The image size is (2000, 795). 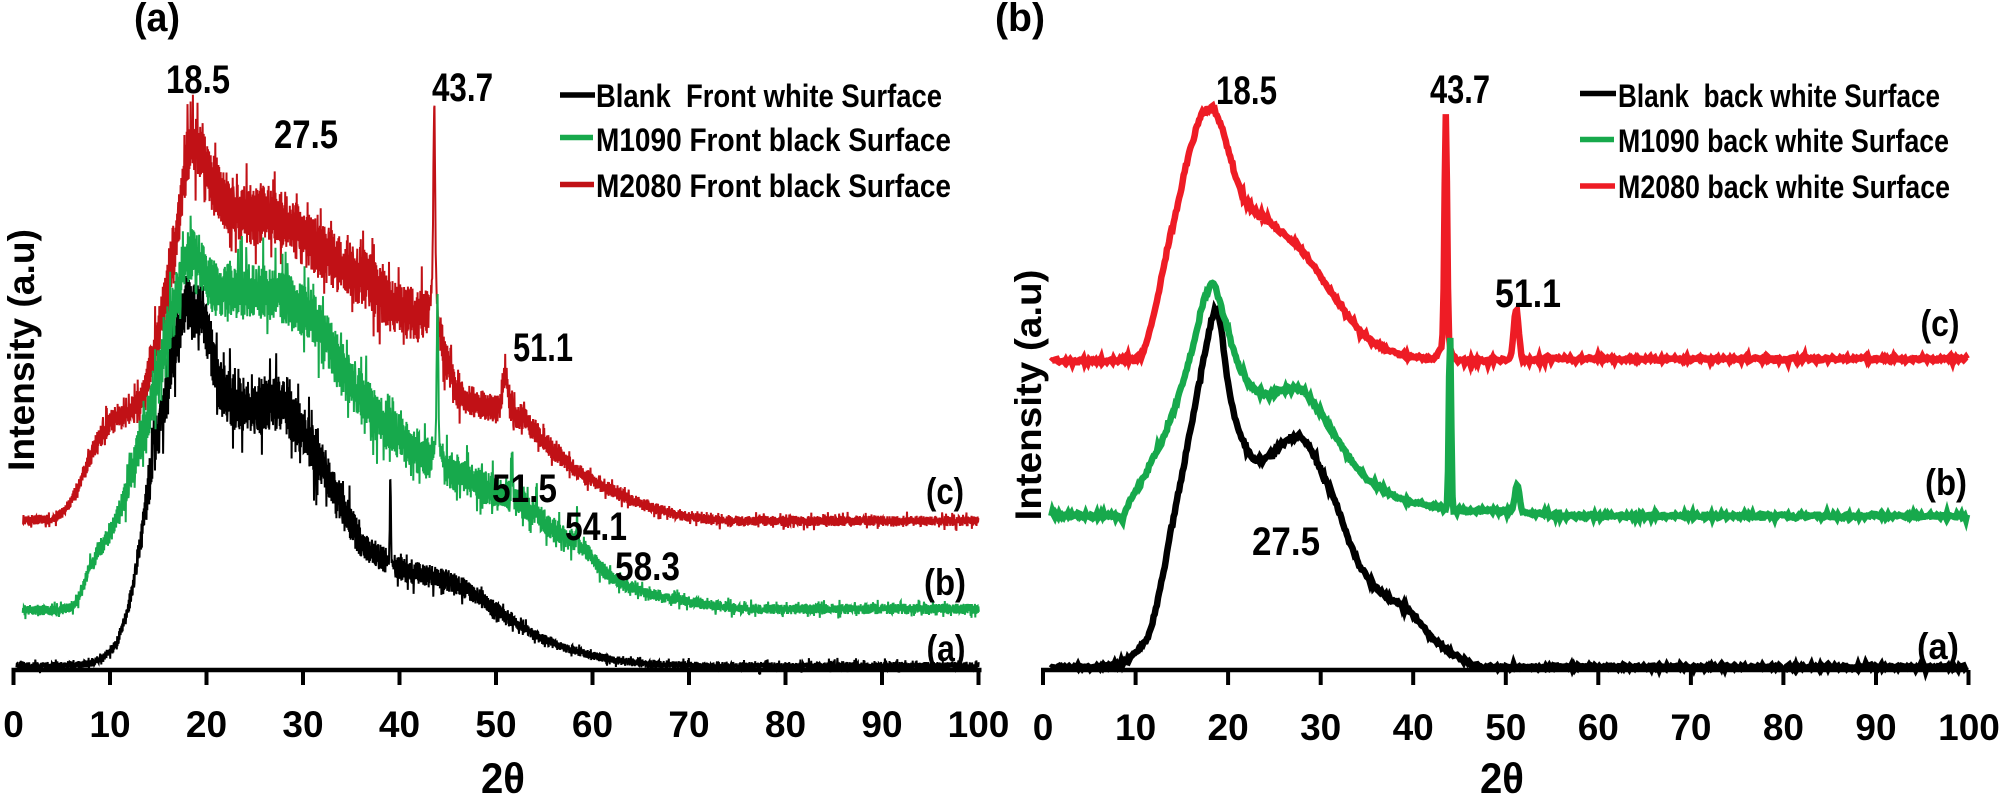 I want to click on svg-text: 58.3, so click(x=647, y=567).